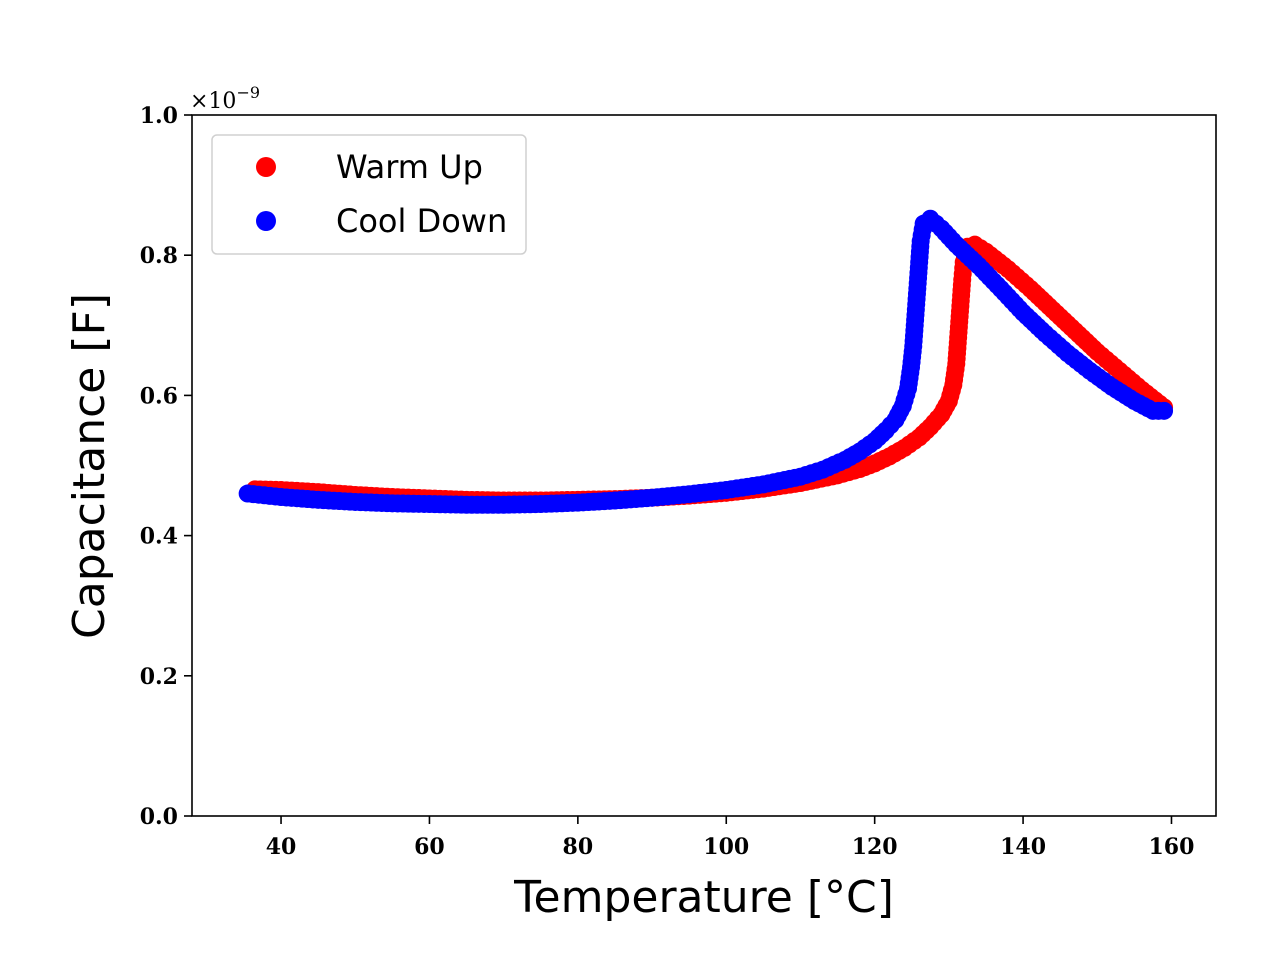 This screenshot has height=960, width=1280. Describe the element at coordinates (266, 167) in the screenshot. I see `legend-marker-warm-up` at that location.